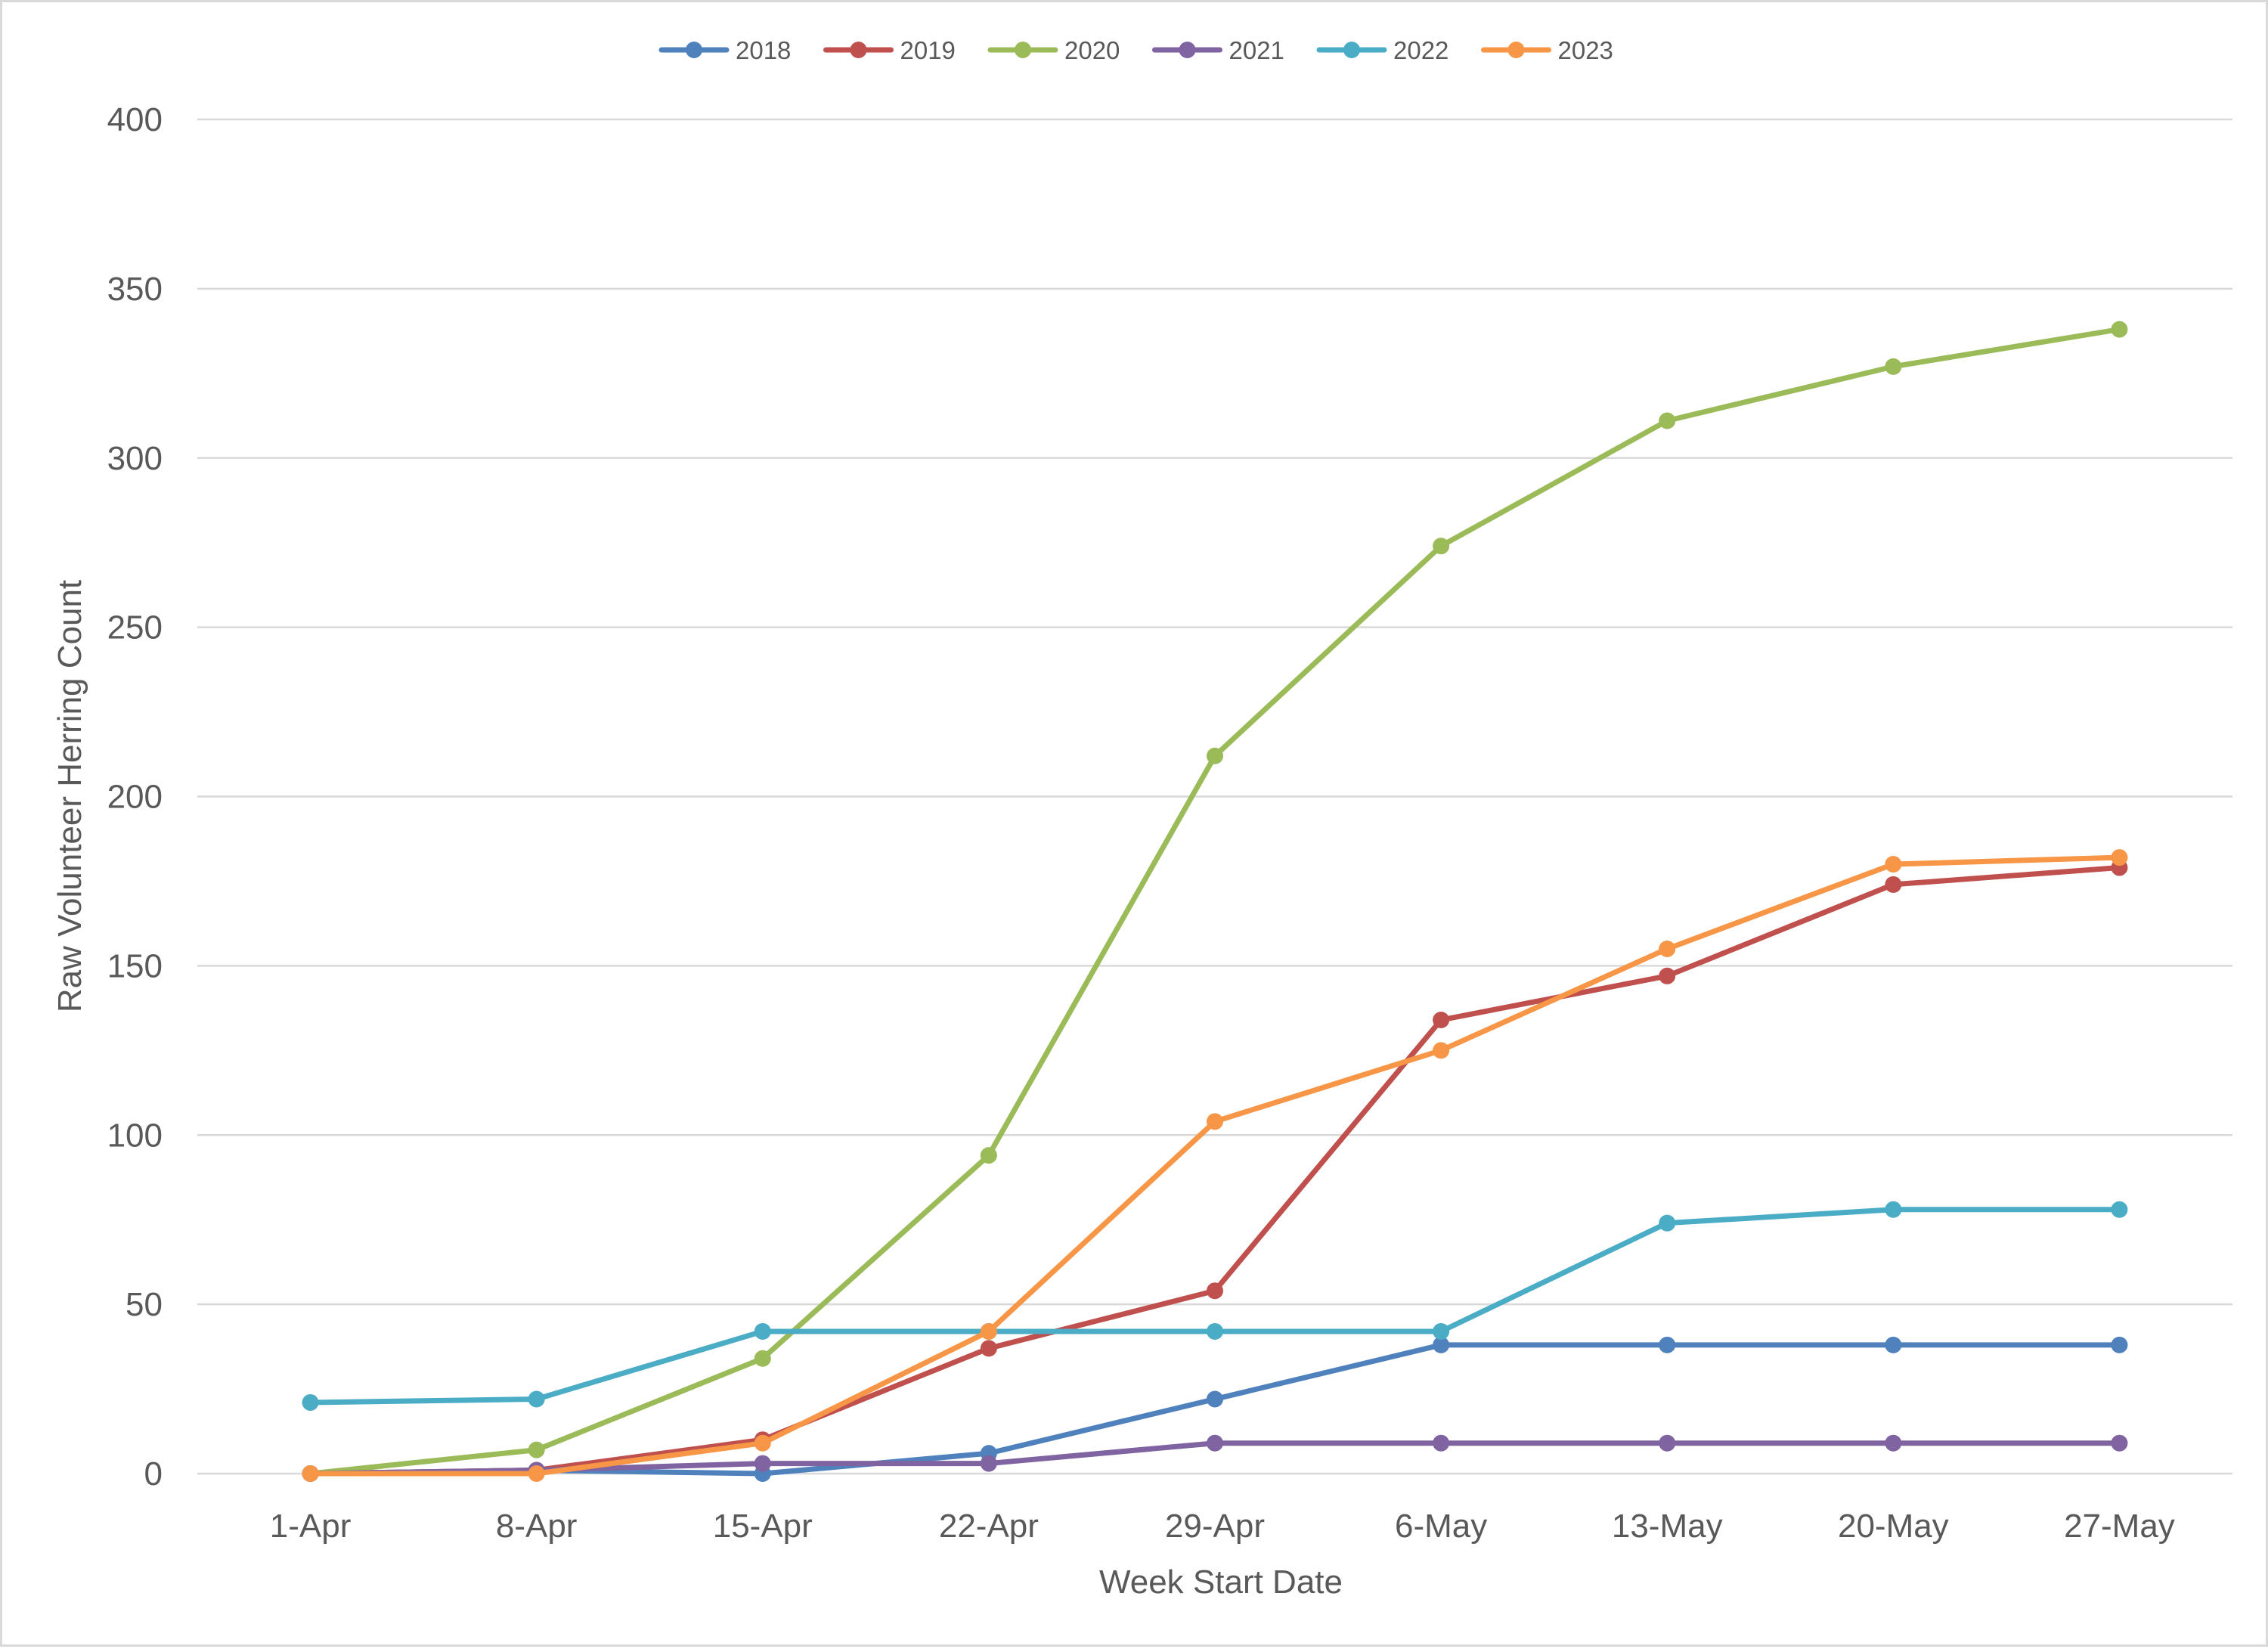 The height and width of the screenshot is (1649, 2268). Describe the element at coordinates (135, 965) in the screenshot. I see `y-tick-label: 150` at that location.